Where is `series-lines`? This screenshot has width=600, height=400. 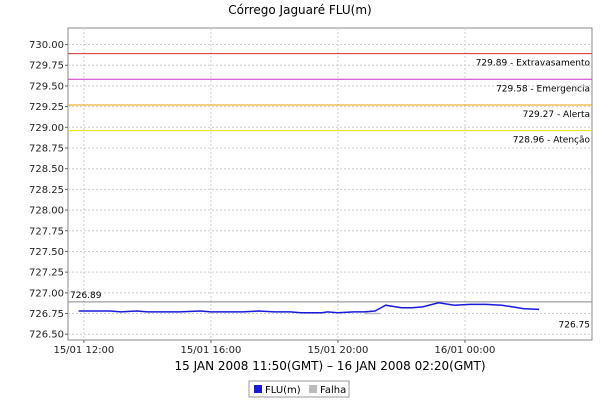
series-lines is located at coordinates (309, 308).